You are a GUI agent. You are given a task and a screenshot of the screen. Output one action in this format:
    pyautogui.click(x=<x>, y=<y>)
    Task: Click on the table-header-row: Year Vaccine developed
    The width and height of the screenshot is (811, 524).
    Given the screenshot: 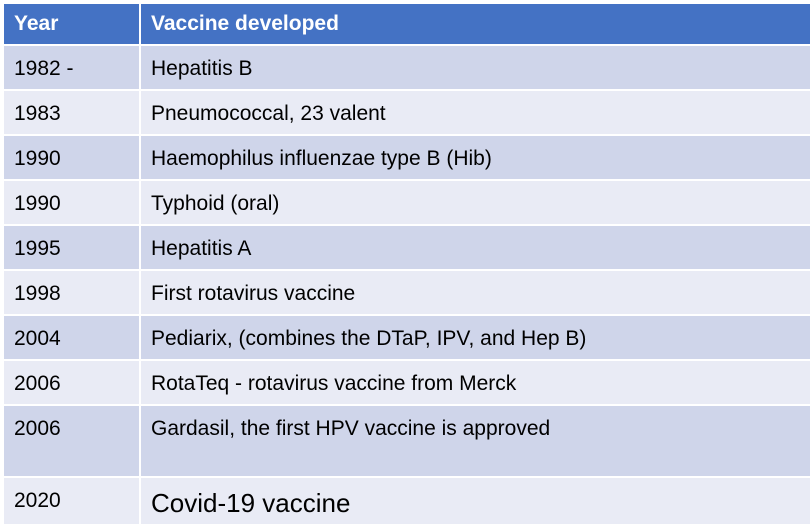 What is the action you would take?
    pyautogui.click(x=407, y=24)
    